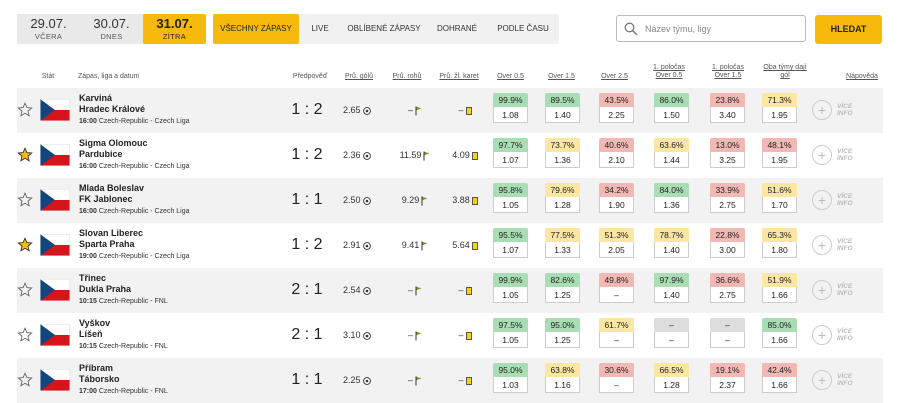  I want to click on tab-favorites: OBLÍBENÉ ZÁPASY, so click(384, 28).